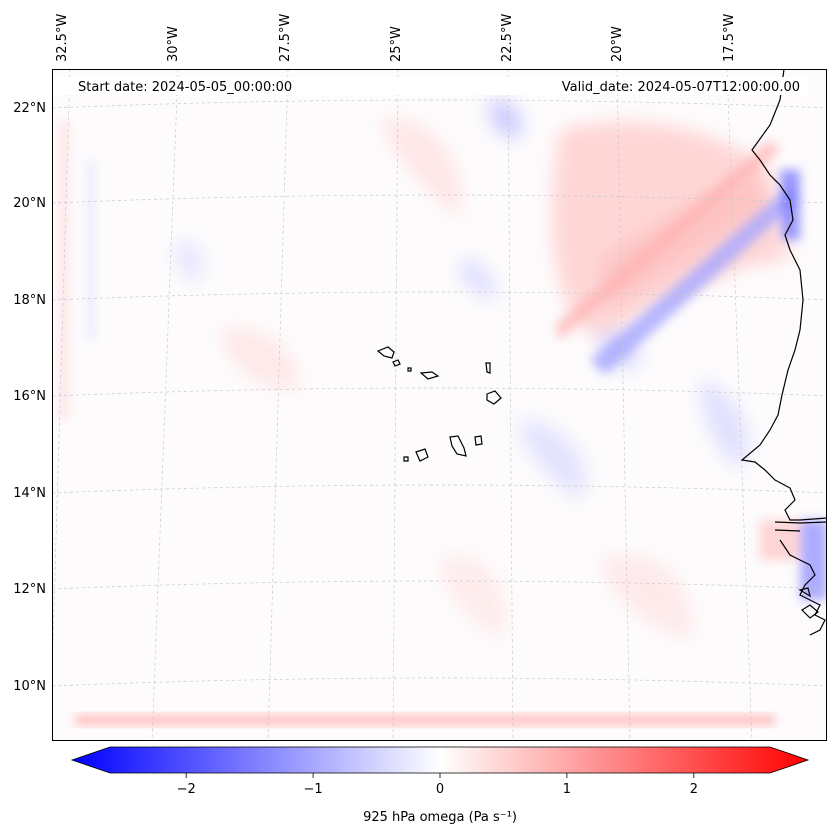  Describe the element at coordinates (429, 375) in the screenshot. I see `island-sao-nicolau` at that location.